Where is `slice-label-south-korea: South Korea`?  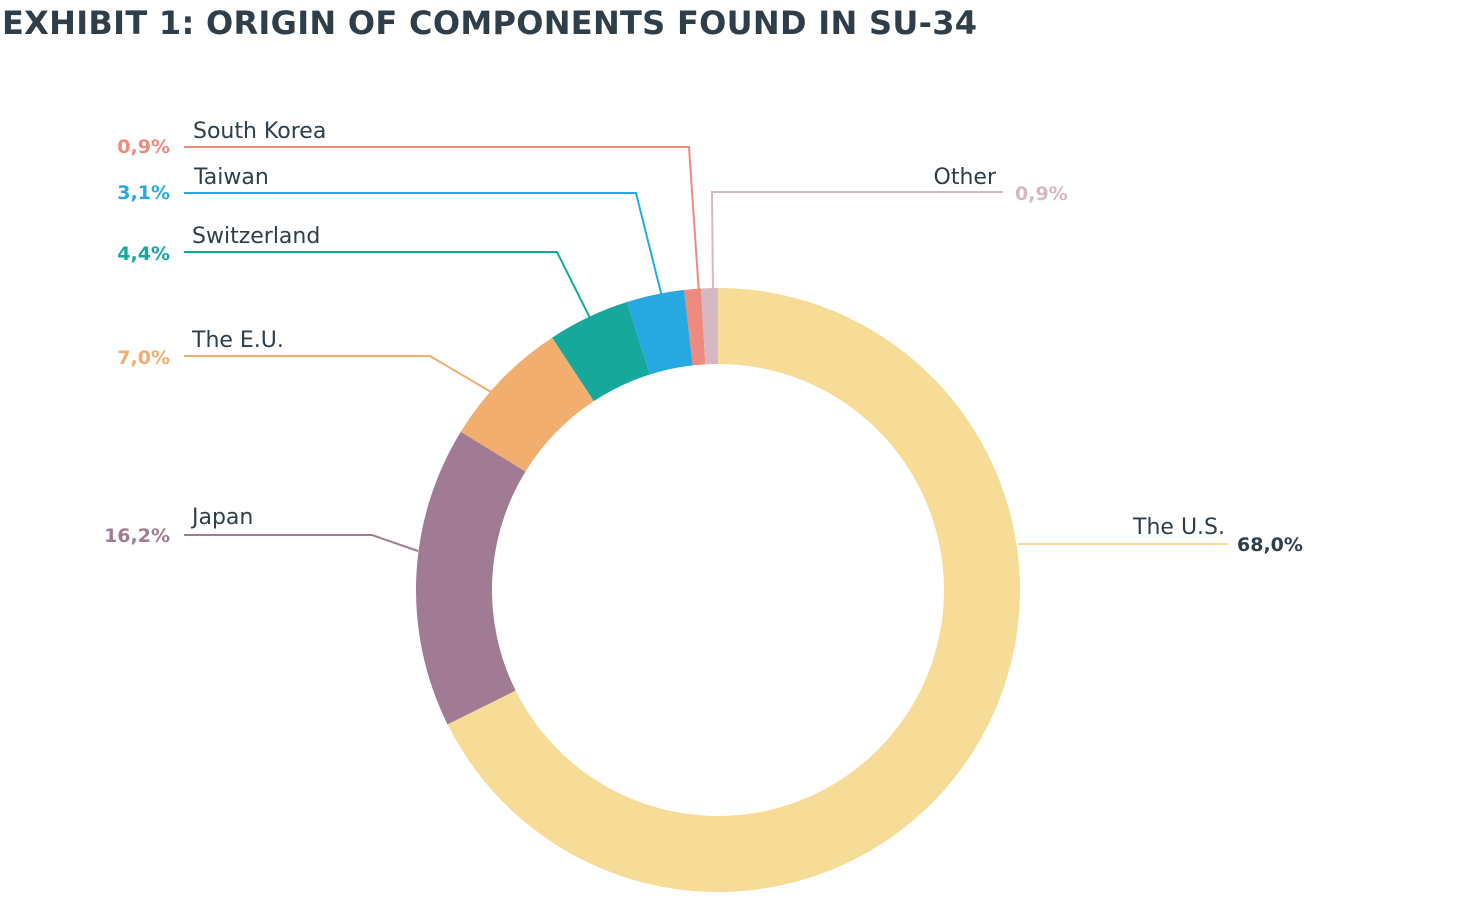
slice-label-south-korea: South Korea is located at coordinates (259, 131).